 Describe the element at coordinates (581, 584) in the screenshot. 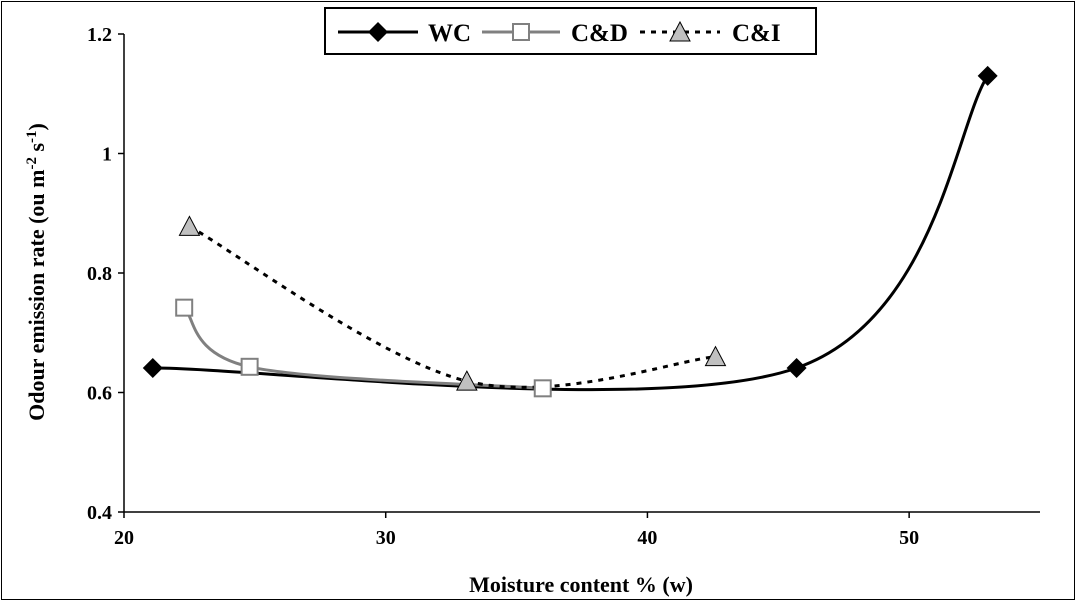

I see `x-axis-title: Moisture content % (w)` at that location.